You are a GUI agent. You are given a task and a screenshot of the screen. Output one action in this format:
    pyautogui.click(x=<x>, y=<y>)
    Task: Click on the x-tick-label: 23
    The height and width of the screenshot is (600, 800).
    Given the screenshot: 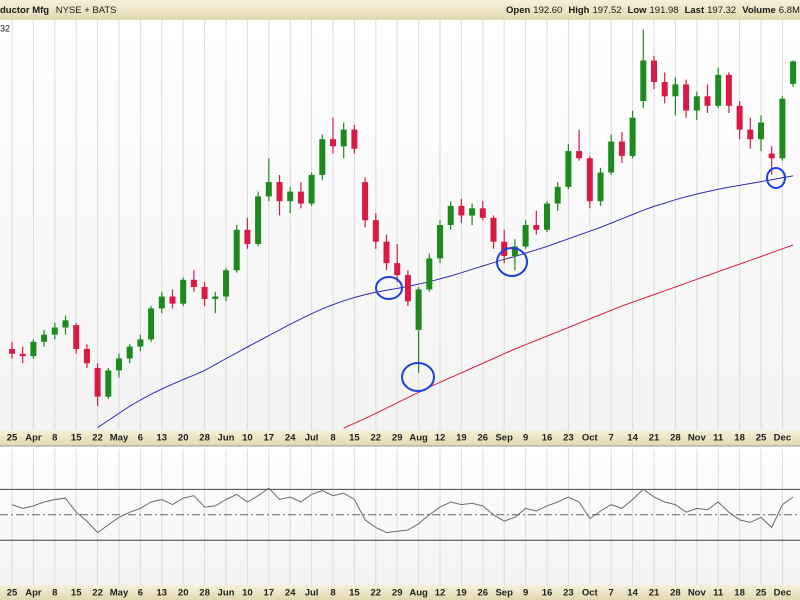 What is the action you would take?
    pyautogui.click(x=568, y=438)
    